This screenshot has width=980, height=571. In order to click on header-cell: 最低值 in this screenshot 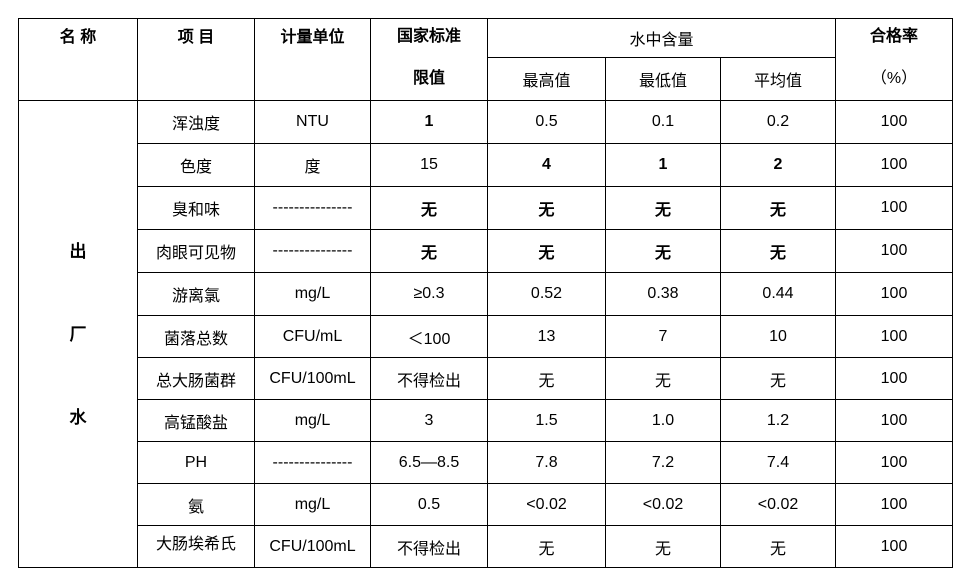, I will do `click(663, 79)`.